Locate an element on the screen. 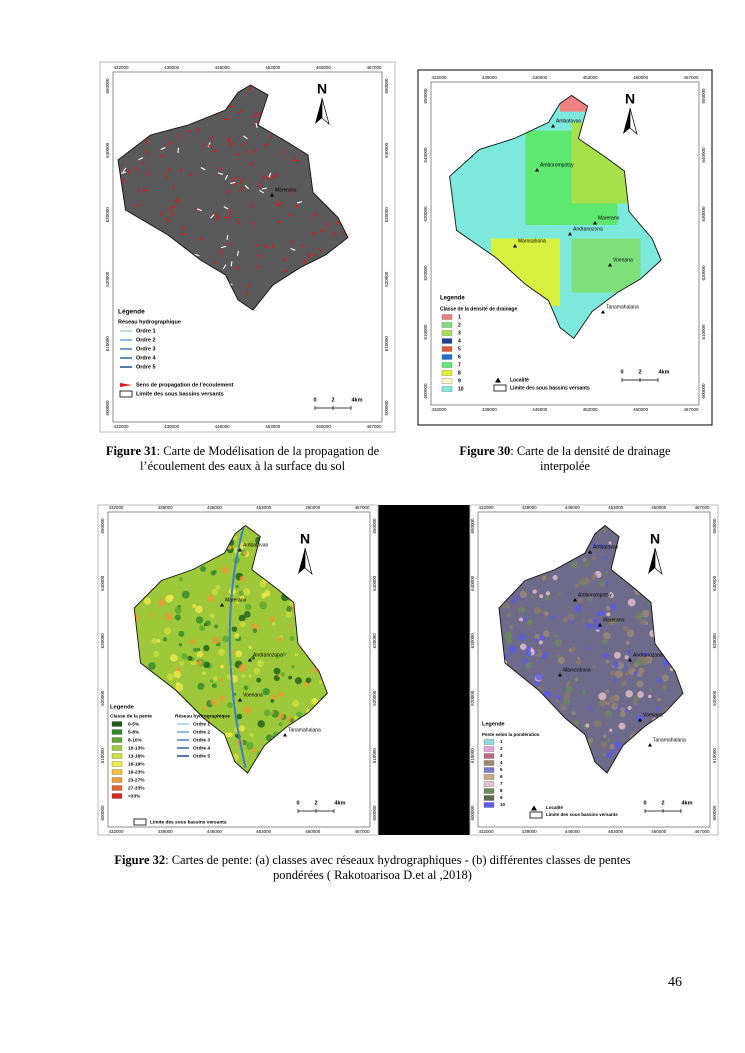 The height and width of the screenshot is (1053, 745). x-tick-label: 439000 is located at coordinates (172, 67).